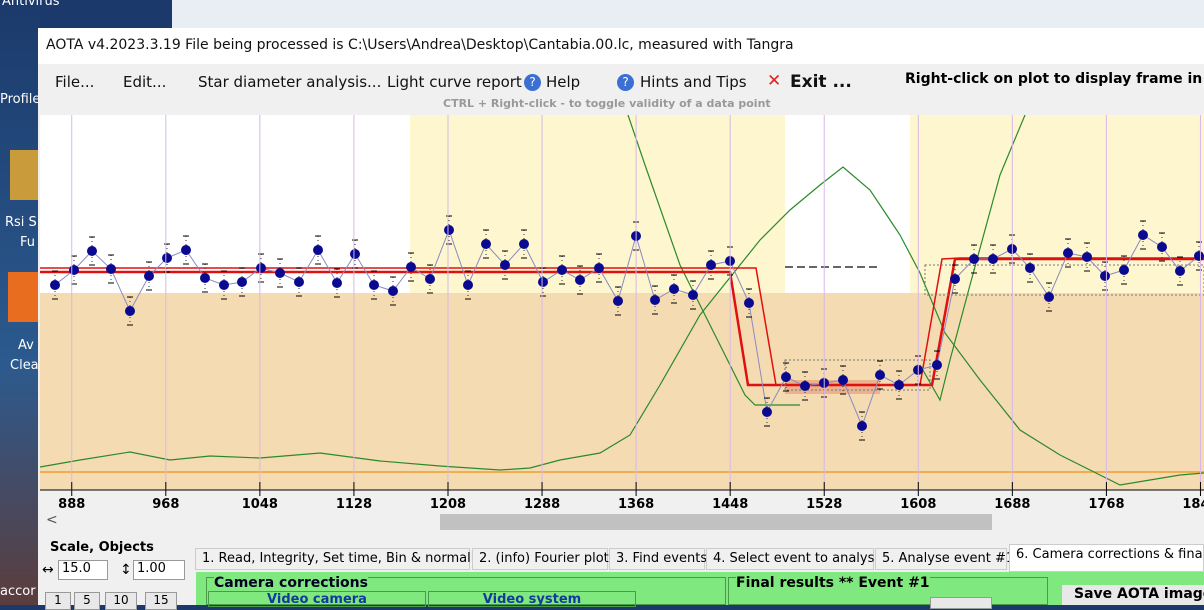  Describe the element at coordinates (636, 503) in the screenshot. I see `x-tick-label: 1368` at that location.